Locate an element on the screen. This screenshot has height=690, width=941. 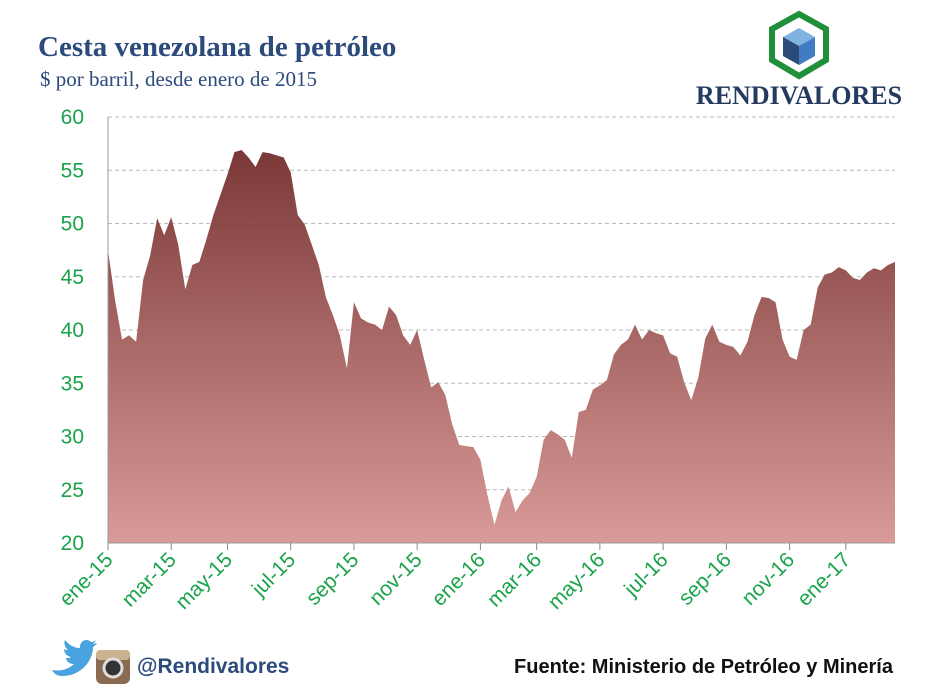
x-tick-label: jul-16 is located at coordinates (645, 574).